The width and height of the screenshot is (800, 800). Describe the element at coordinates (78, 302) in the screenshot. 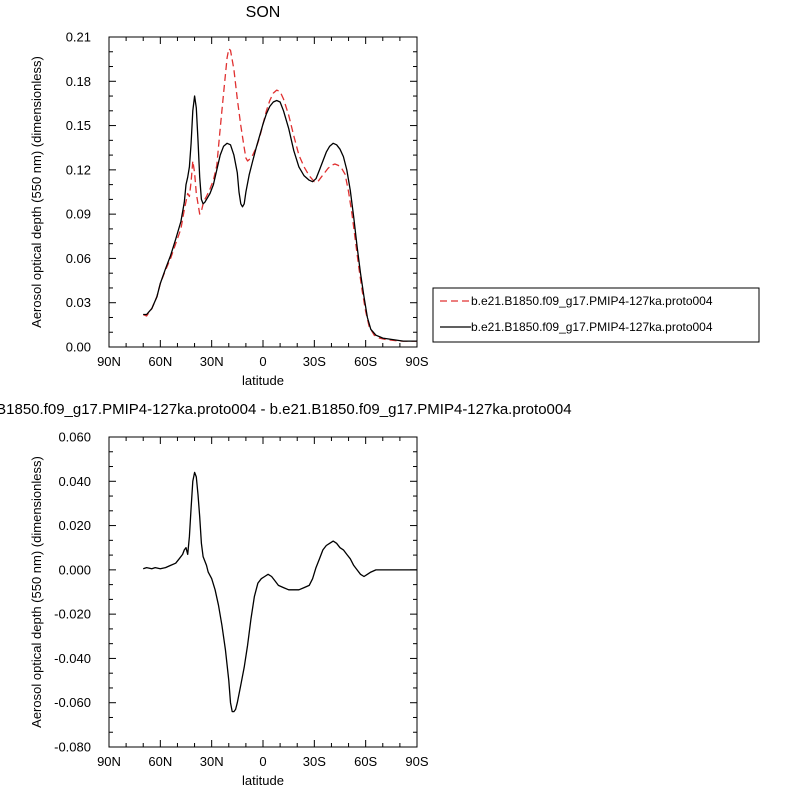

I see `y-tick-label: 0.03` at that location.